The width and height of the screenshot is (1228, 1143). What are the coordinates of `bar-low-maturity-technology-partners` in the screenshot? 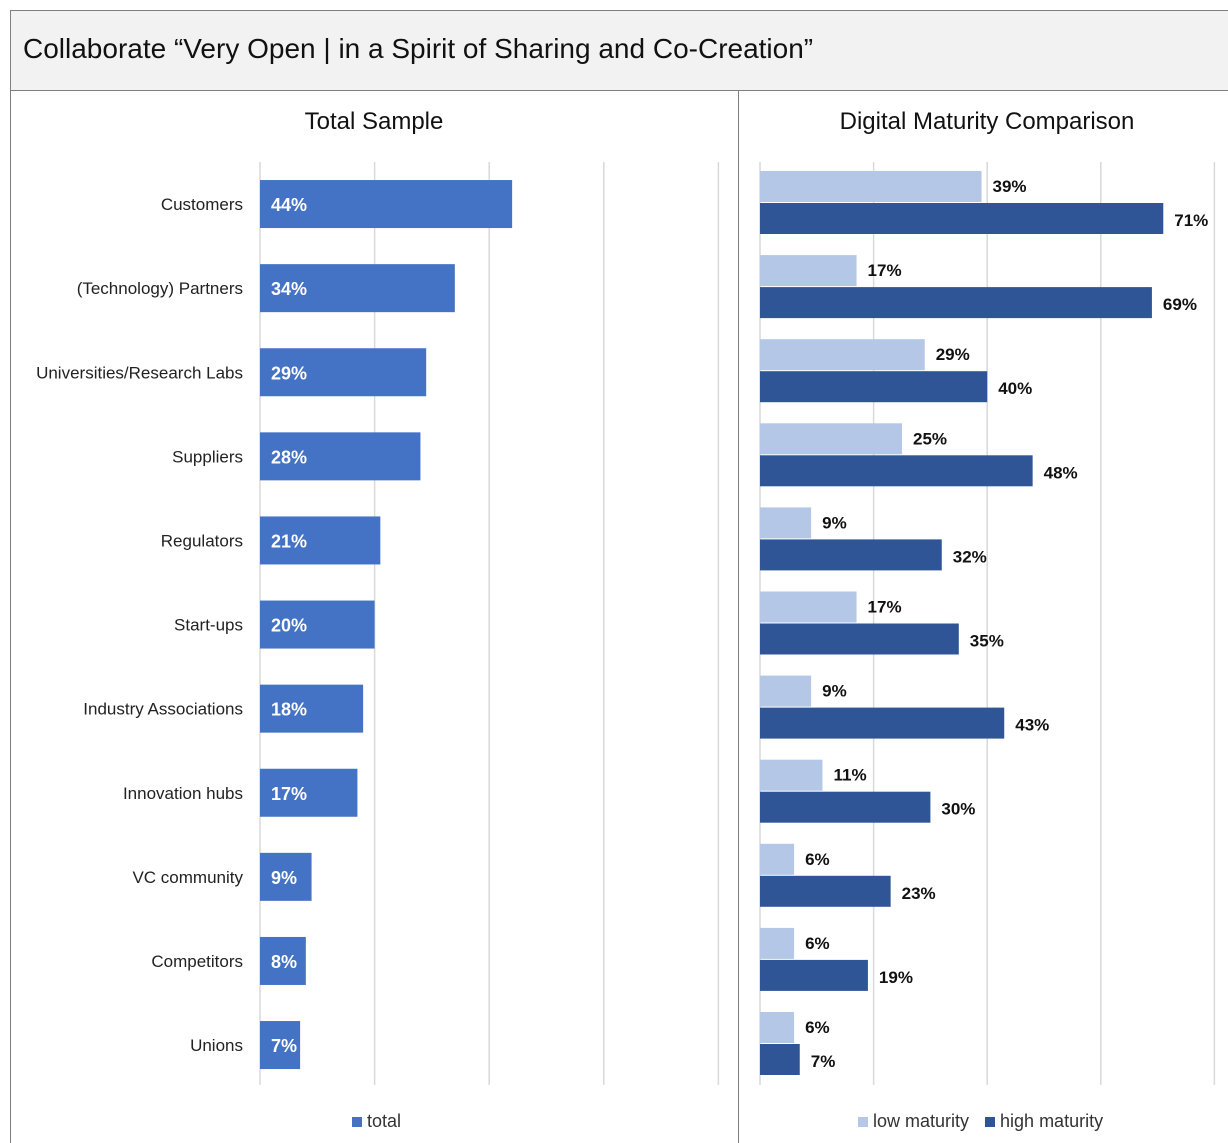 It's located at (808, 271).